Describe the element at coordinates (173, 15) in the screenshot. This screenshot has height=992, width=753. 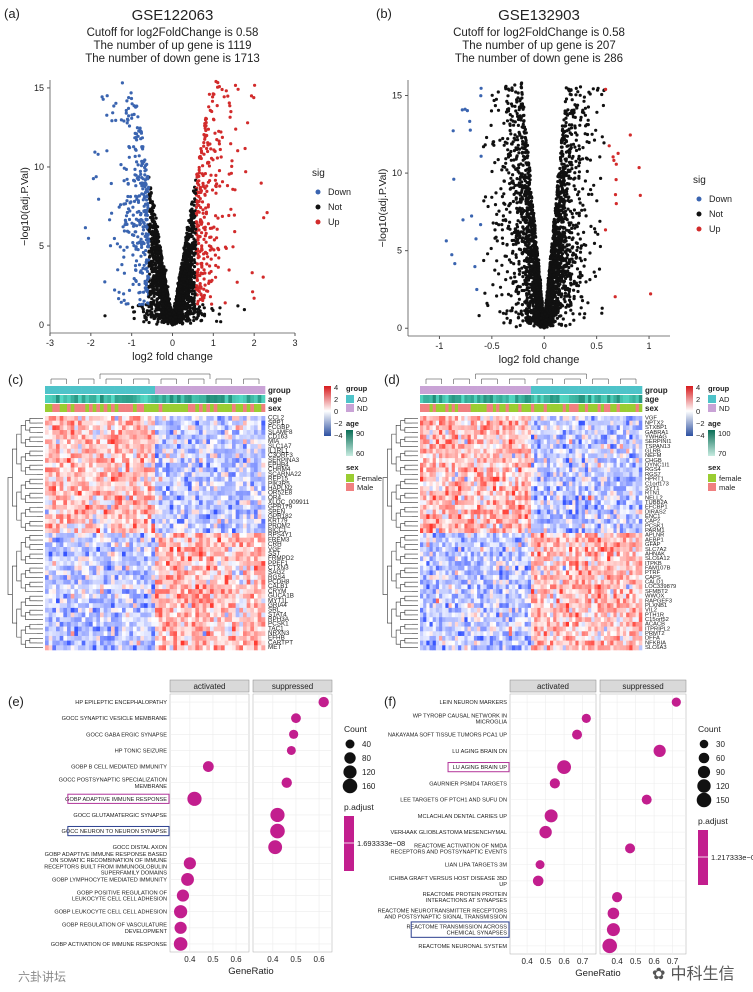
I see `chart-title: GSE122063` at that location.